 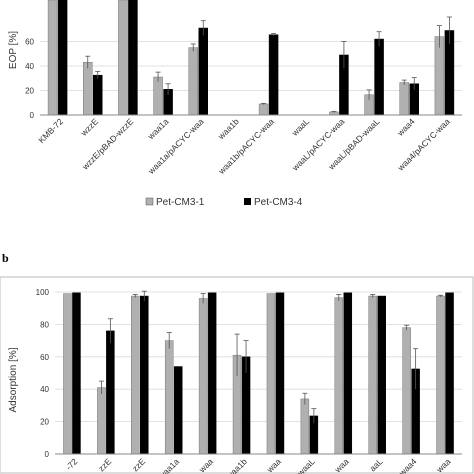 What do you see at coordinates (44, 324) in the screenshot?
I see `b-y-tick-80: 80` at bounding box center [44, 324].